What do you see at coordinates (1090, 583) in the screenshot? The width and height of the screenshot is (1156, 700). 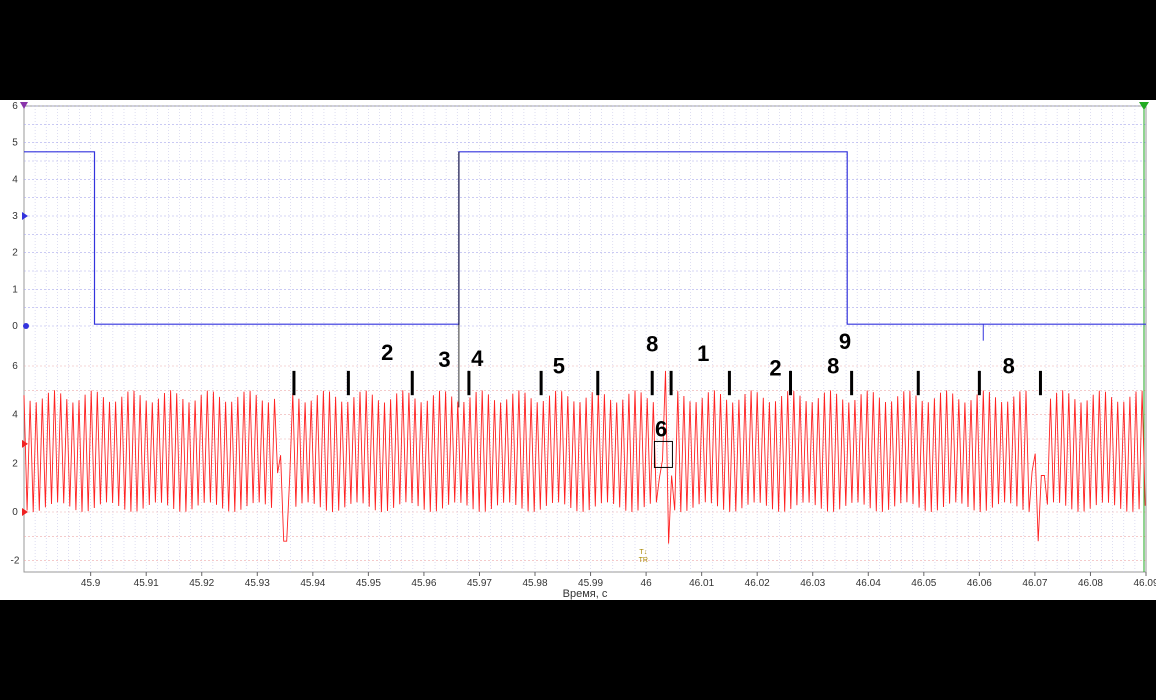 I see `x-tick-label: 46.08` at bounding box center [1090, 583].